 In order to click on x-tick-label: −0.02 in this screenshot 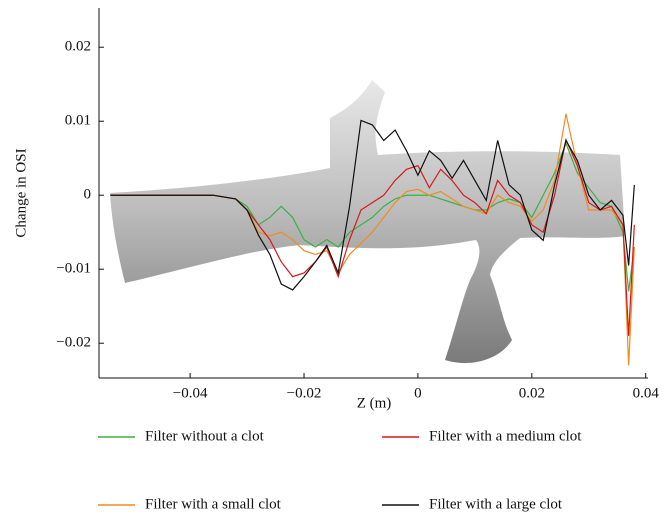, I will do `click(304, 393)`.